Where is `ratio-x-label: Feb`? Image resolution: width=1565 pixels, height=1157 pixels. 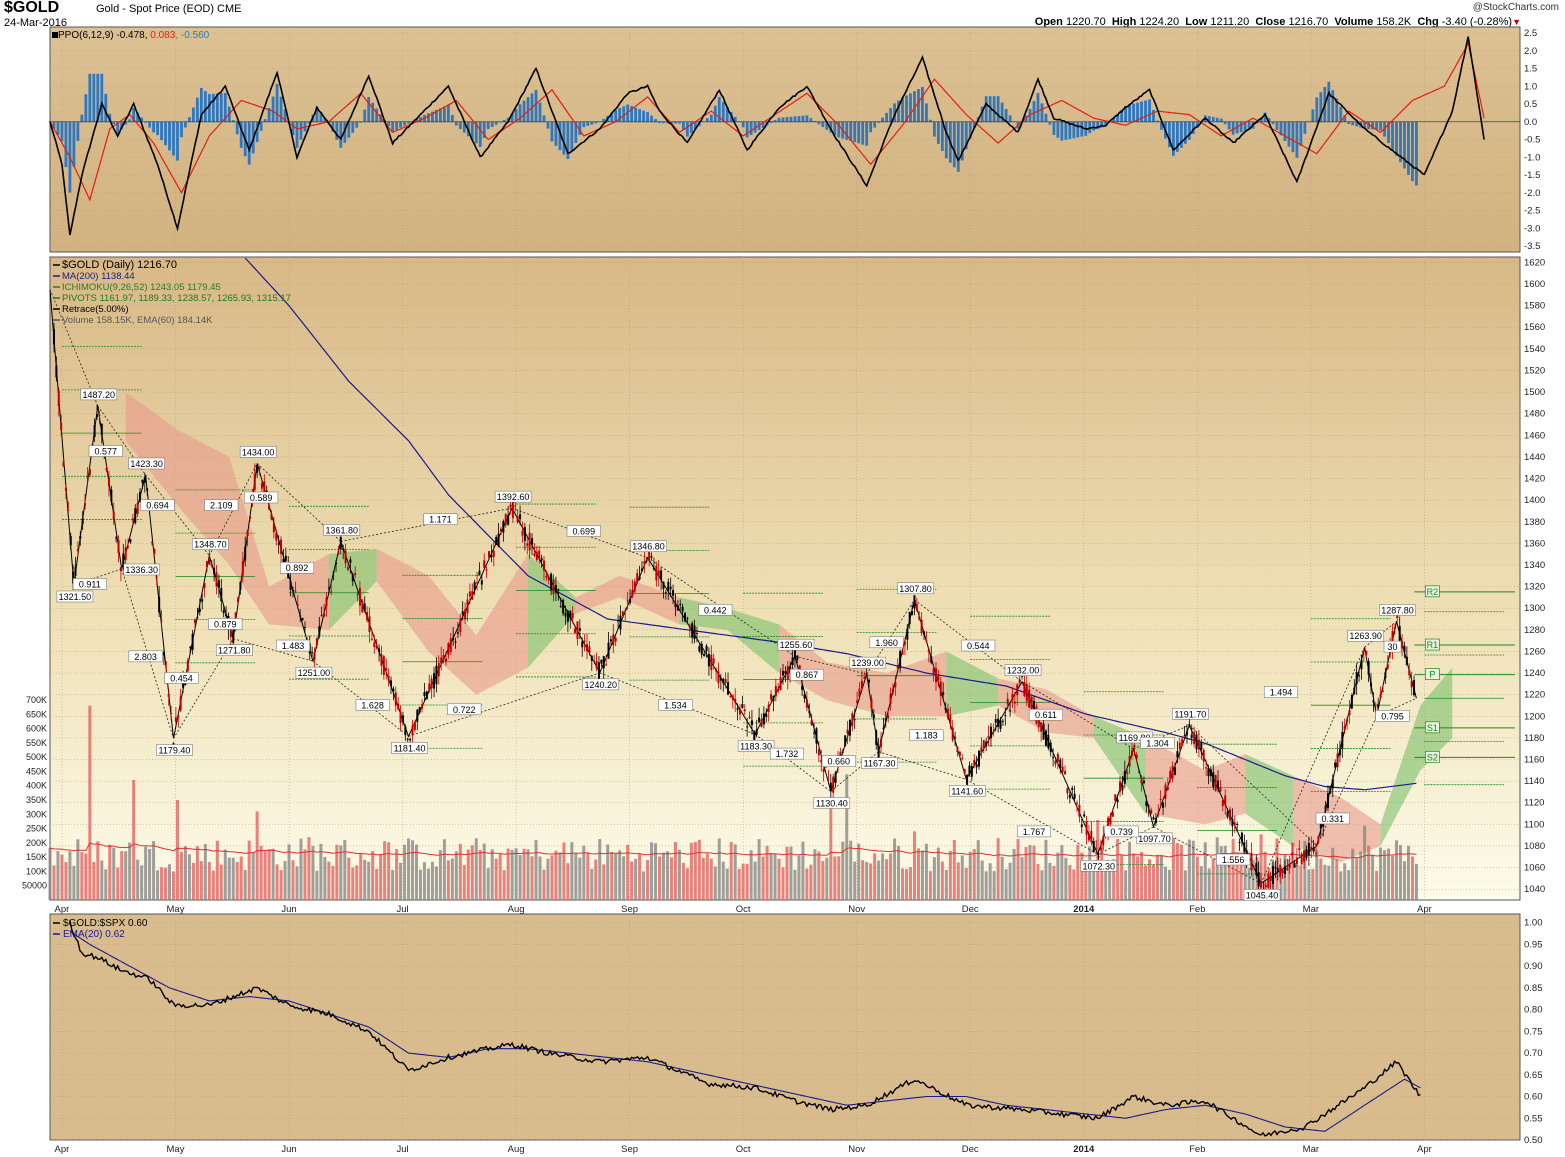 ratio-x-label: Feb is located at coordinates (1197, 1149).